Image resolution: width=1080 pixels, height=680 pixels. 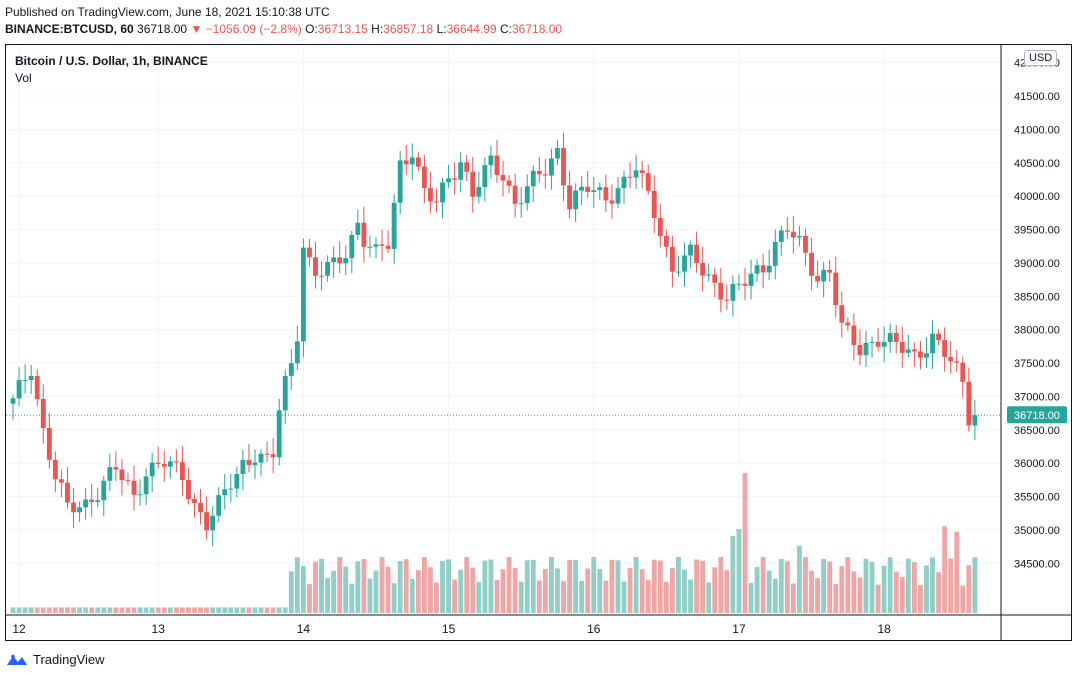 I want to click on last-price-label: 36718.00, so click(x=1037, y=416).